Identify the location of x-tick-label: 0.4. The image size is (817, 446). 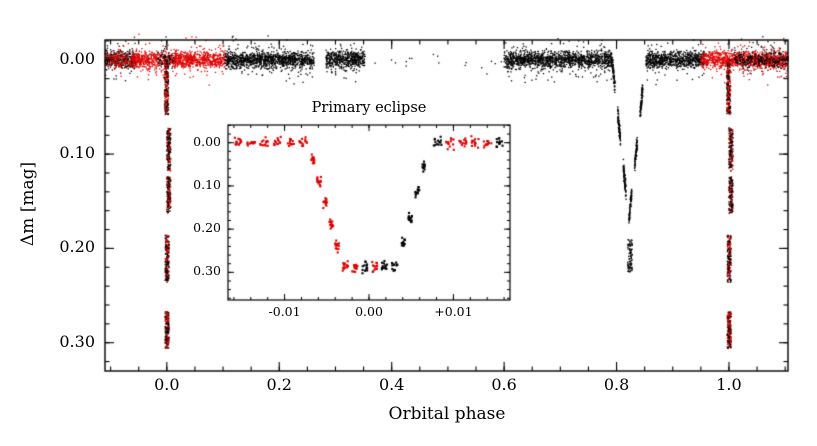
(391, 384).